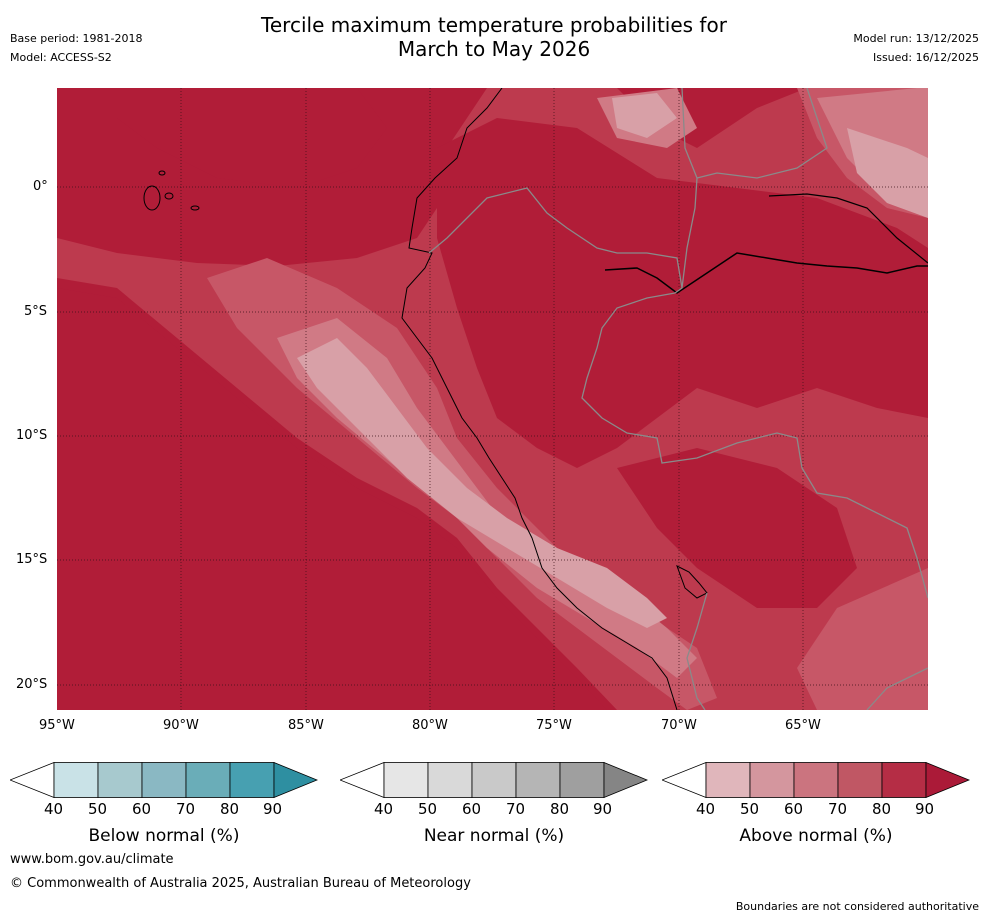 Image resolution: width=988 pixels, height=919 pixels. Describe the element at coordinates (555, 240) in the screenshot. I see `border-ecuador-peru-colombia` at that location.